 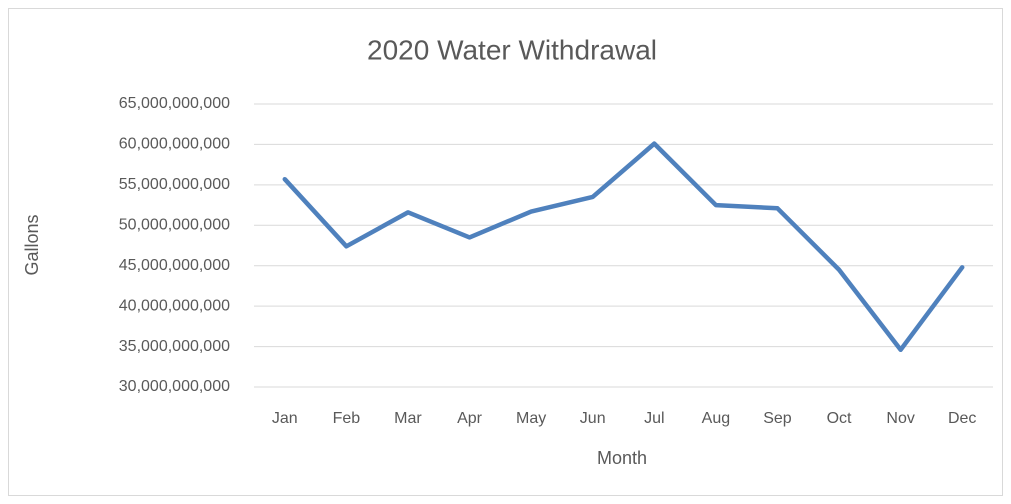 I want to click on y-tick-label: 40,000,000,000, so click(x=174, y=305).